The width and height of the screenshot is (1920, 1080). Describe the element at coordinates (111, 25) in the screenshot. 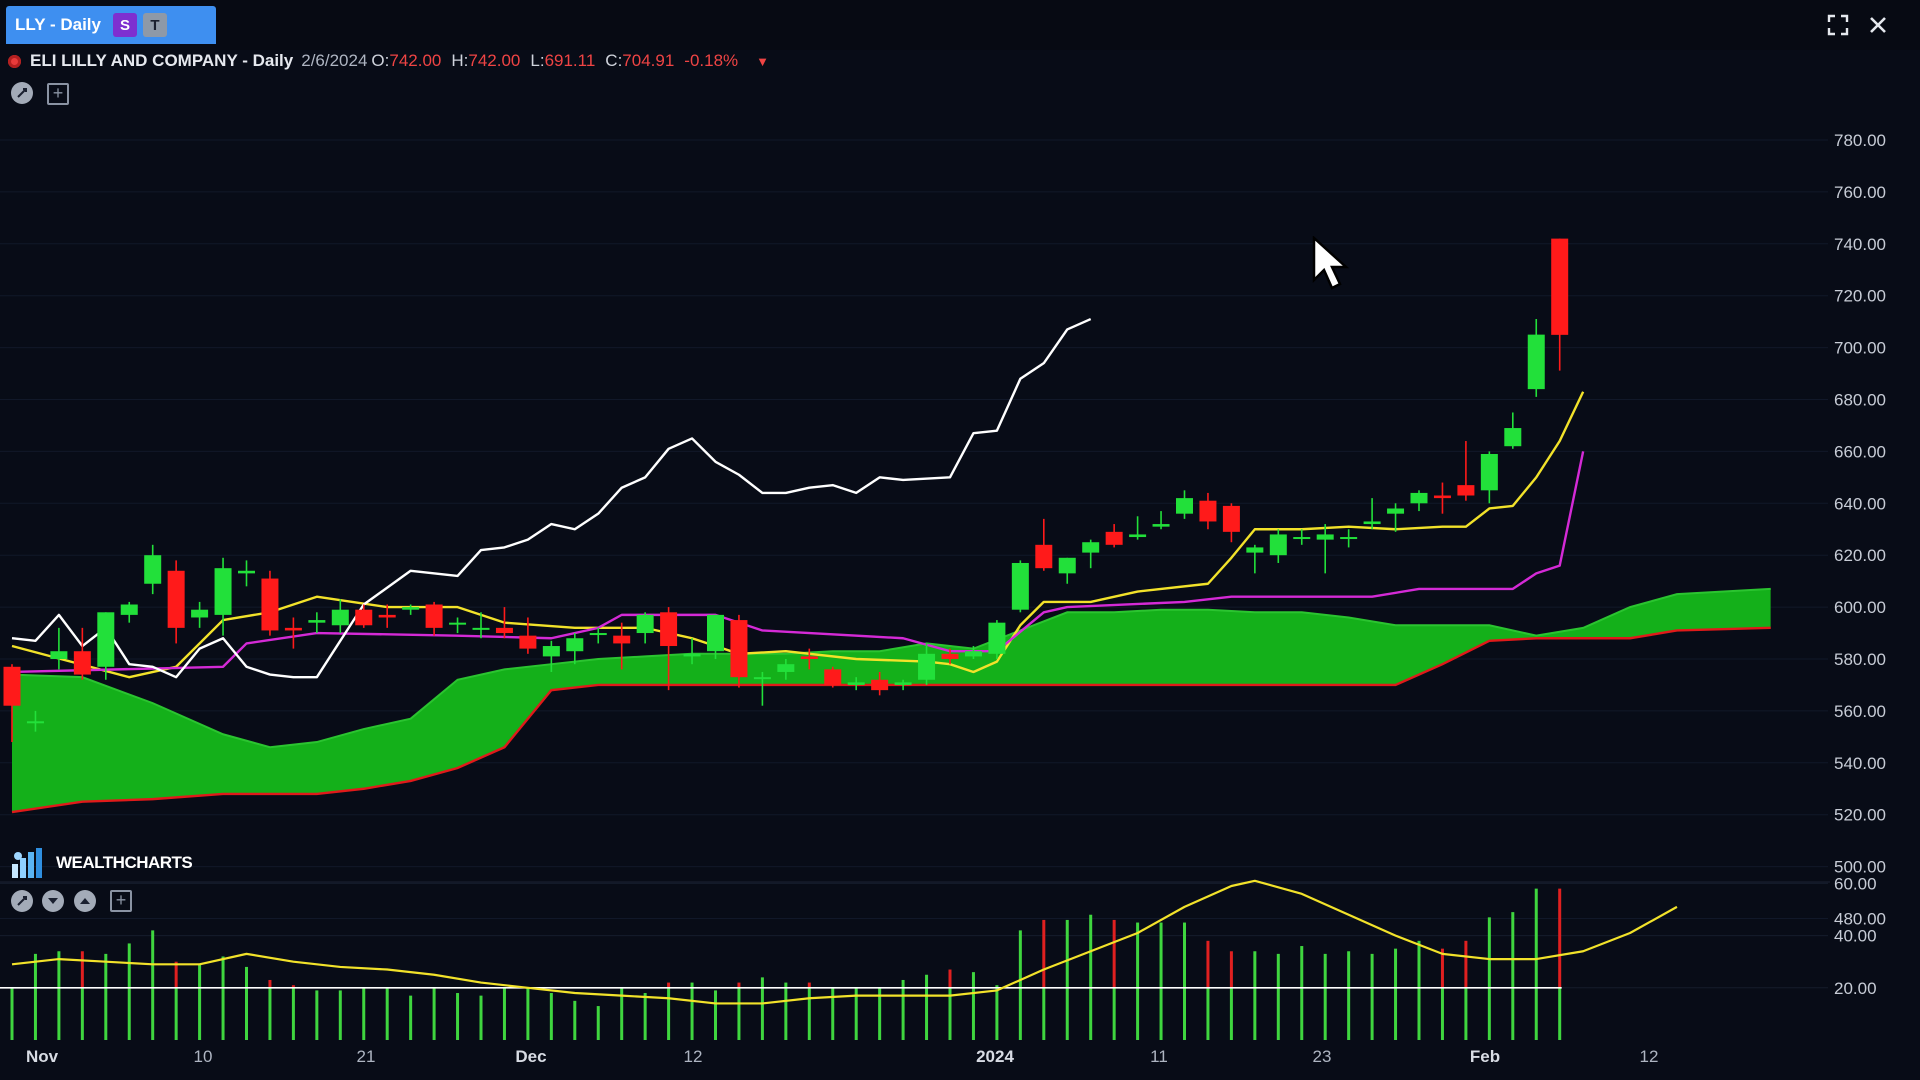

I see `chart-tab: LLY - Daily S T` at that location.